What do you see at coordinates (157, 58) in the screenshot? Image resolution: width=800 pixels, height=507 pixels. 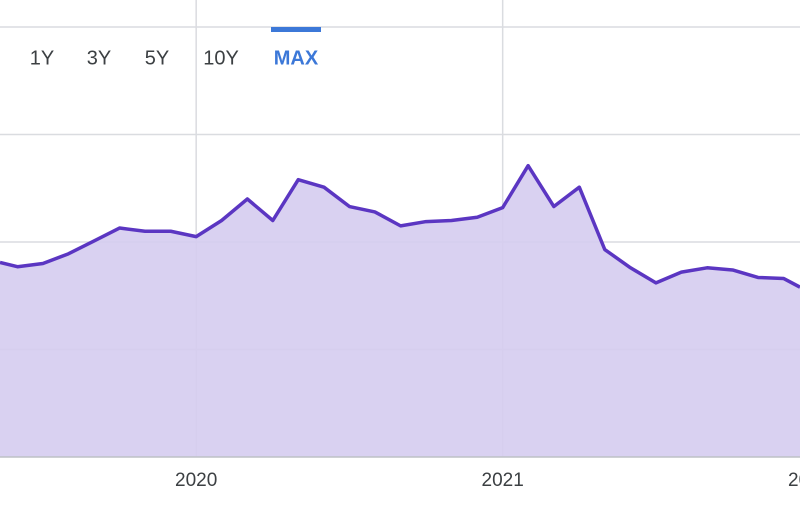 I see `range-button: 5Y` at bounding box center [157, 58].